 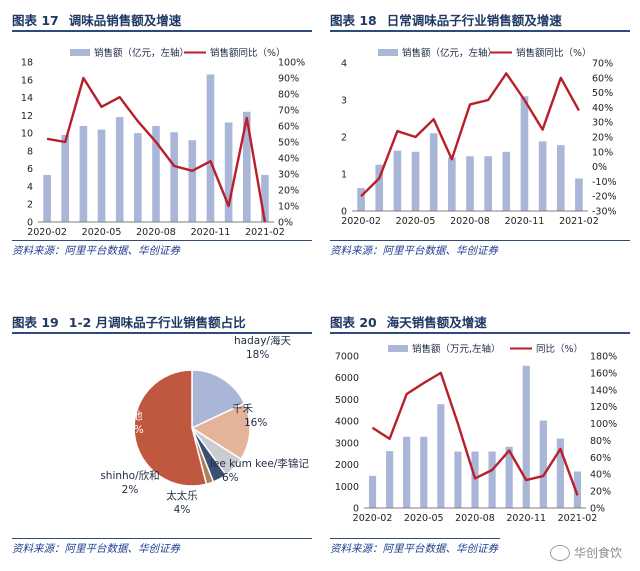 I want to click on y-left-tick-label: 3000, so click(x=347, y=443).